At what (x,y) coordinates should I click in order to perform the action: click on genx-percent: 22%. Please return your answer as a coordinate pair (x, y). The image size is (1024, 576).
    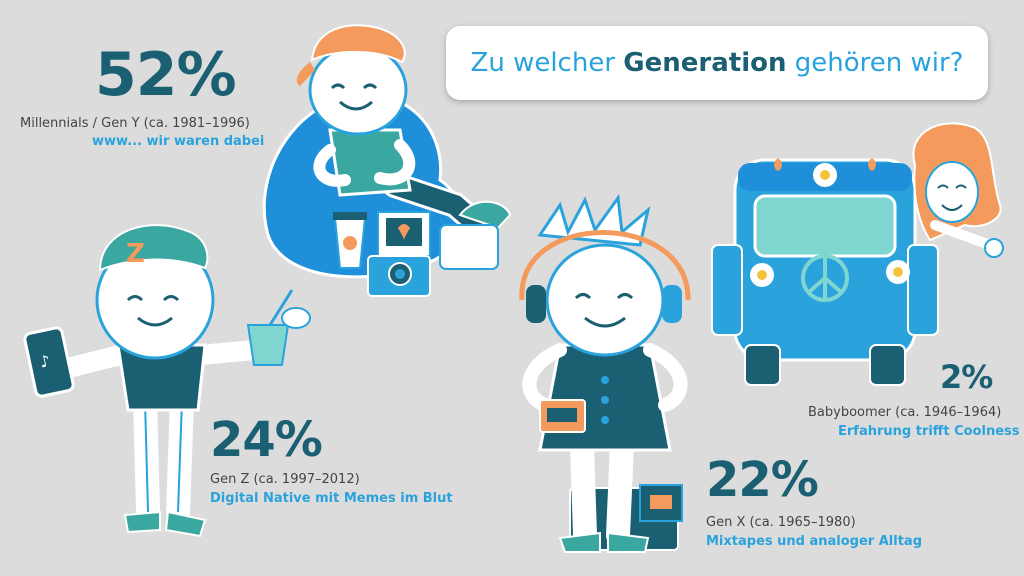
    Looking at the image, I should click on (762, 480).